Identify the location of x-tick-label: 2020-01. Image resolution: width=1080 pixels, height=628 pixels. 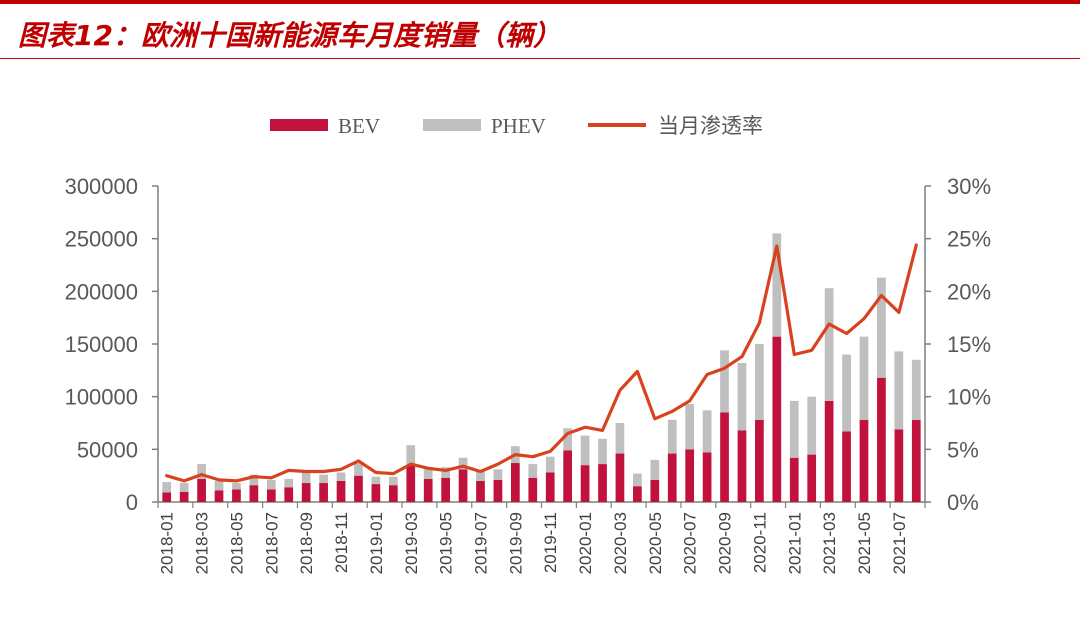
(585, 543).